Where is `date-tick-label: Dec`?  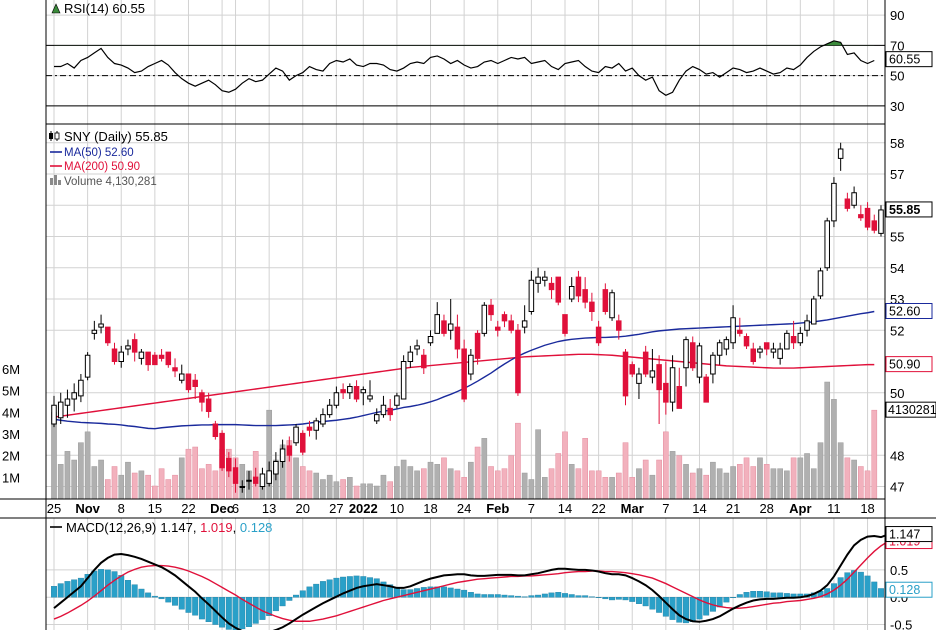 date-tick-label: Dec is located at coordinates (222, 508).